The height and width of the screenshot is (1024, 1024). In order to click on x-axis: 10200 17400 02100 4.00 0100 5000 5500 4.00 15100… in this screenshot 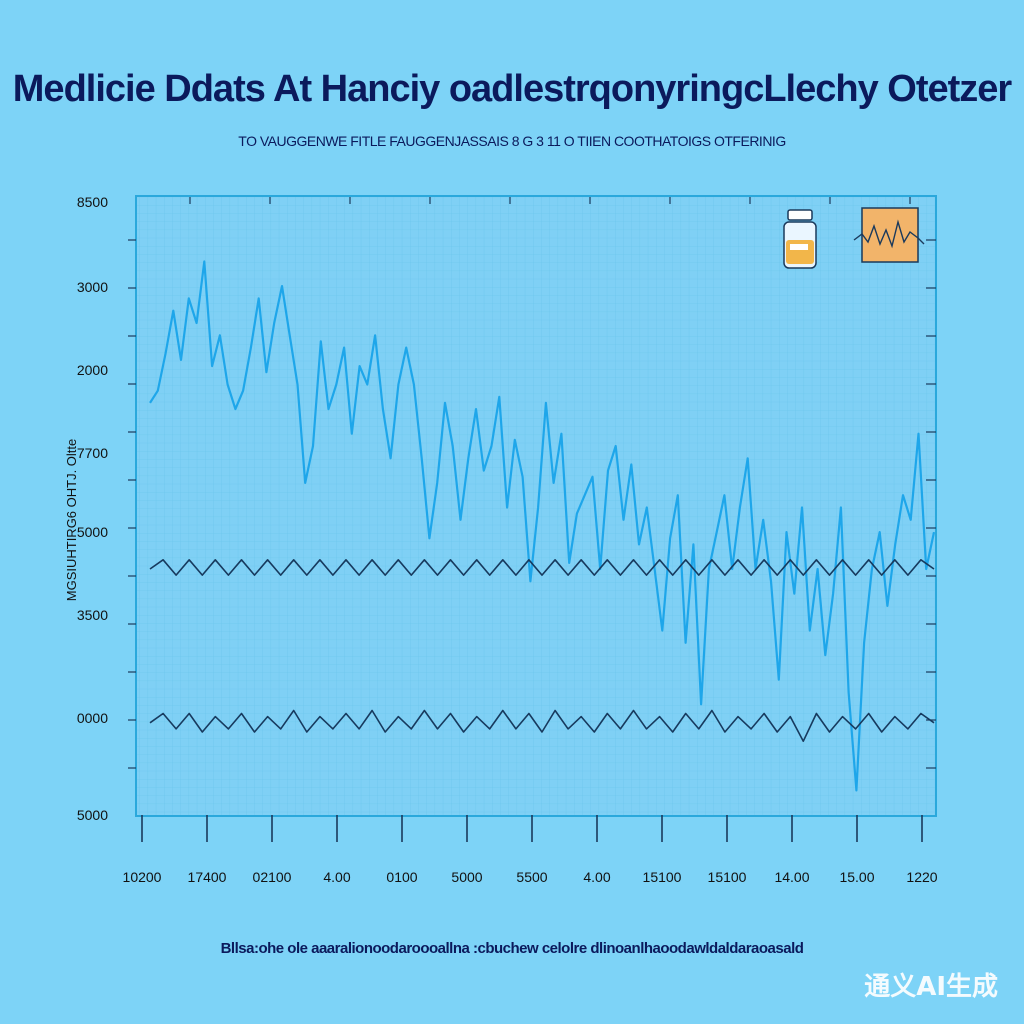, I will do `click(530, 850)`.